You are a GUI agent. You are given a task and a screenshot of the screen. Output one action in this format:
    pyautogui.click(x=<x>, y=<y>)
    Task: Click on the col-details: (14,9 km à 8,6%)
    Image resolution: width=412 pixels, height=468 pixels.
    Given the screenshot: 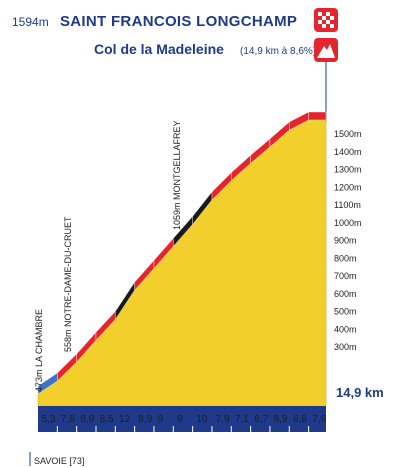 What is the action you would take?
    pyautogui.click(x=278, y=51)
    